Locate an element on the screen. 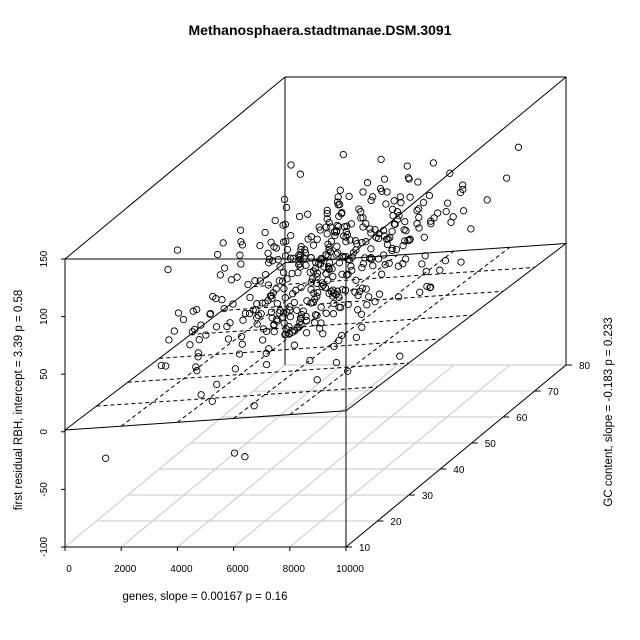 This screenshot has width=640, height=640. y-tick-label: 30 is located at coordinates (428, 496).